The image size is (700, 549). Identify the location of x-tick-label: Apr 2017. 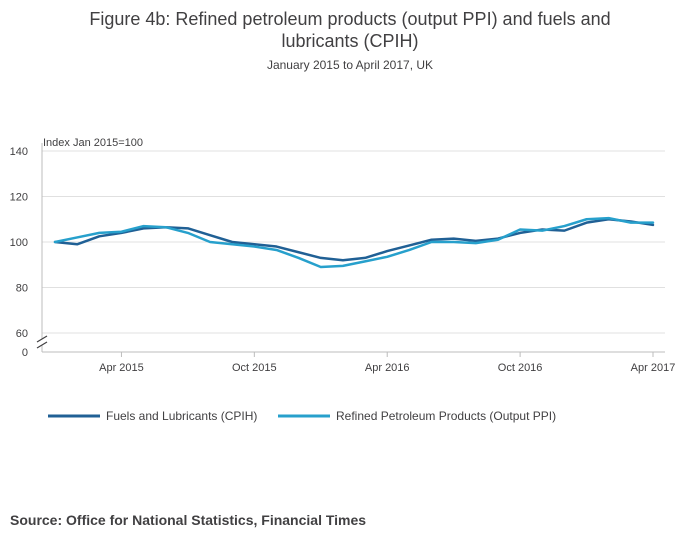
(653, 368).